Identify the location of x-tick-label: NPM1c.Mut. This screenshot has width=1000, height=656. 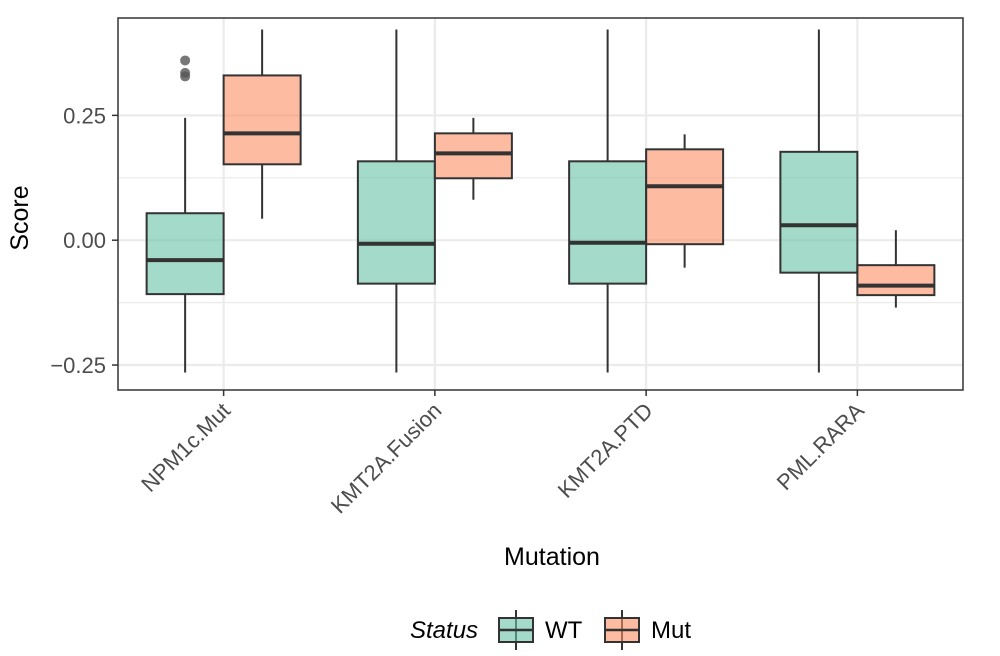
(185, 447).